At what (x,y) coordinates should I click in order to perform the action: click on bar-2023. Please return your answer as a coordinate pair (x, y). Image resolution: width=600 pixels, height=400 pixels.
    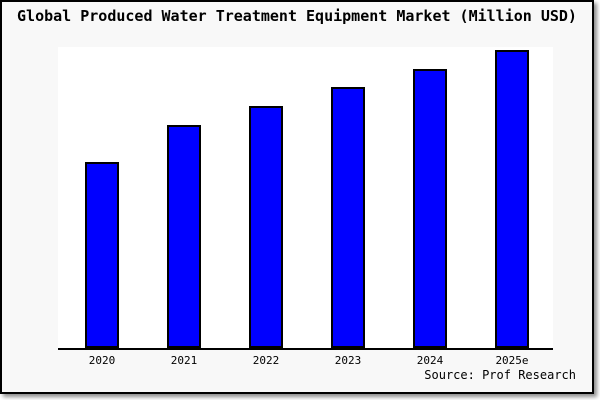
    Looking at the image, I should click on (348, 217).